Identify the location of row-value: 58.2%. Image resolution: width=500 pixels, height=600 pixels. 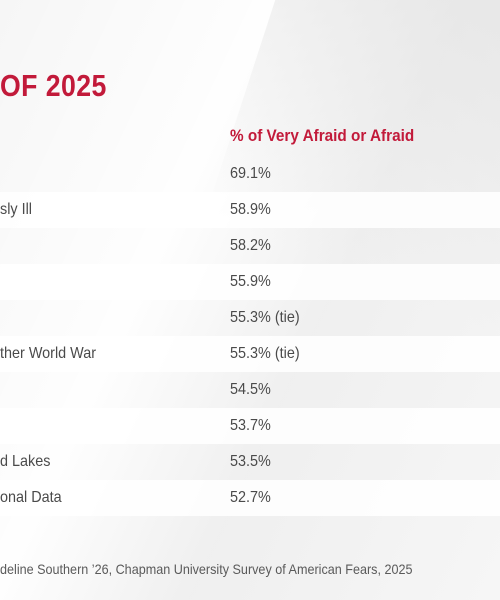
(250, 245).